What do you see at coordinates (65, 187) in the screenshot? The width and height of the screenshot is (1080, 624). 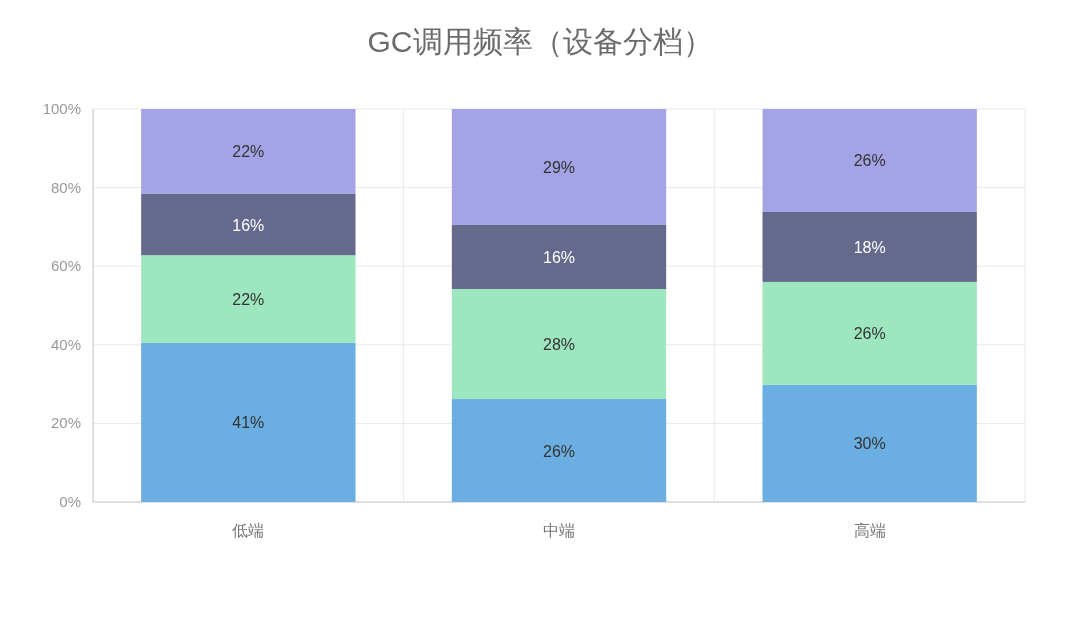 I see `y-tick-label: 80%` at bounding box center [65, 187].